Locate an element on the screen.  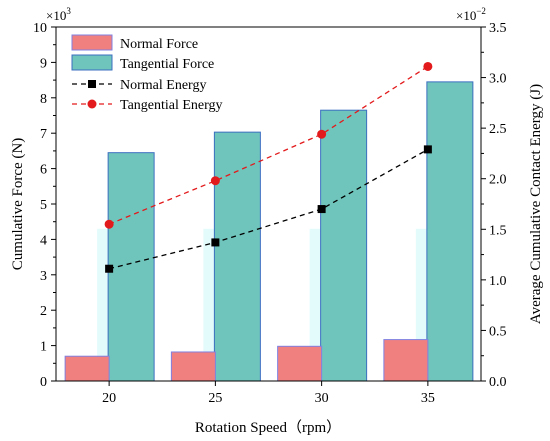
left-tick-label: 4 is located at coordinates (43, 240).